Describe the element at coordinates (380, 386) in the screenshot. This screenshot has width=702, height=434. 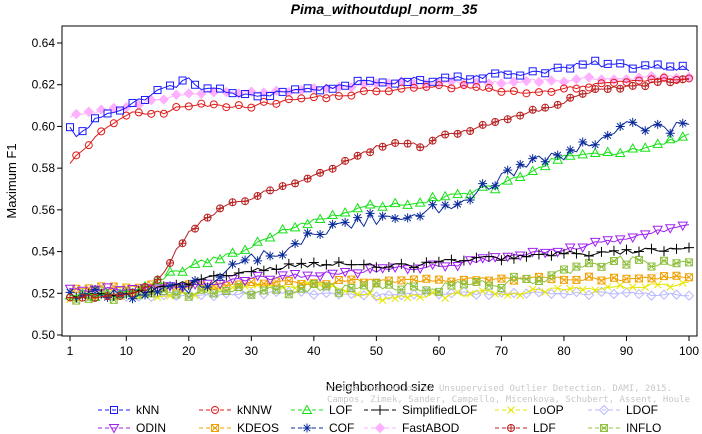
I see `x-axis-label: Neighborhood size` at that location.